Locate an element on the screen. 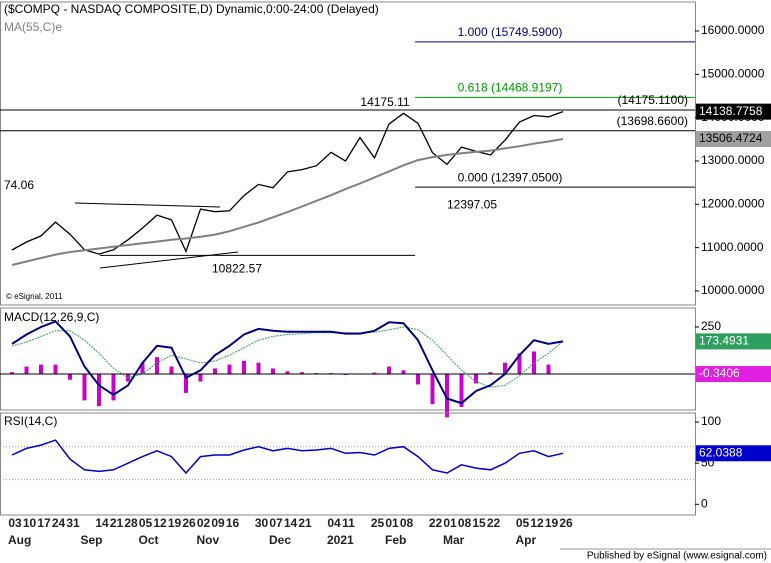 Image resolution: width=771 pixels, height=563 pixels. annotation: 10822.57 is located at coordinates (237, 268).